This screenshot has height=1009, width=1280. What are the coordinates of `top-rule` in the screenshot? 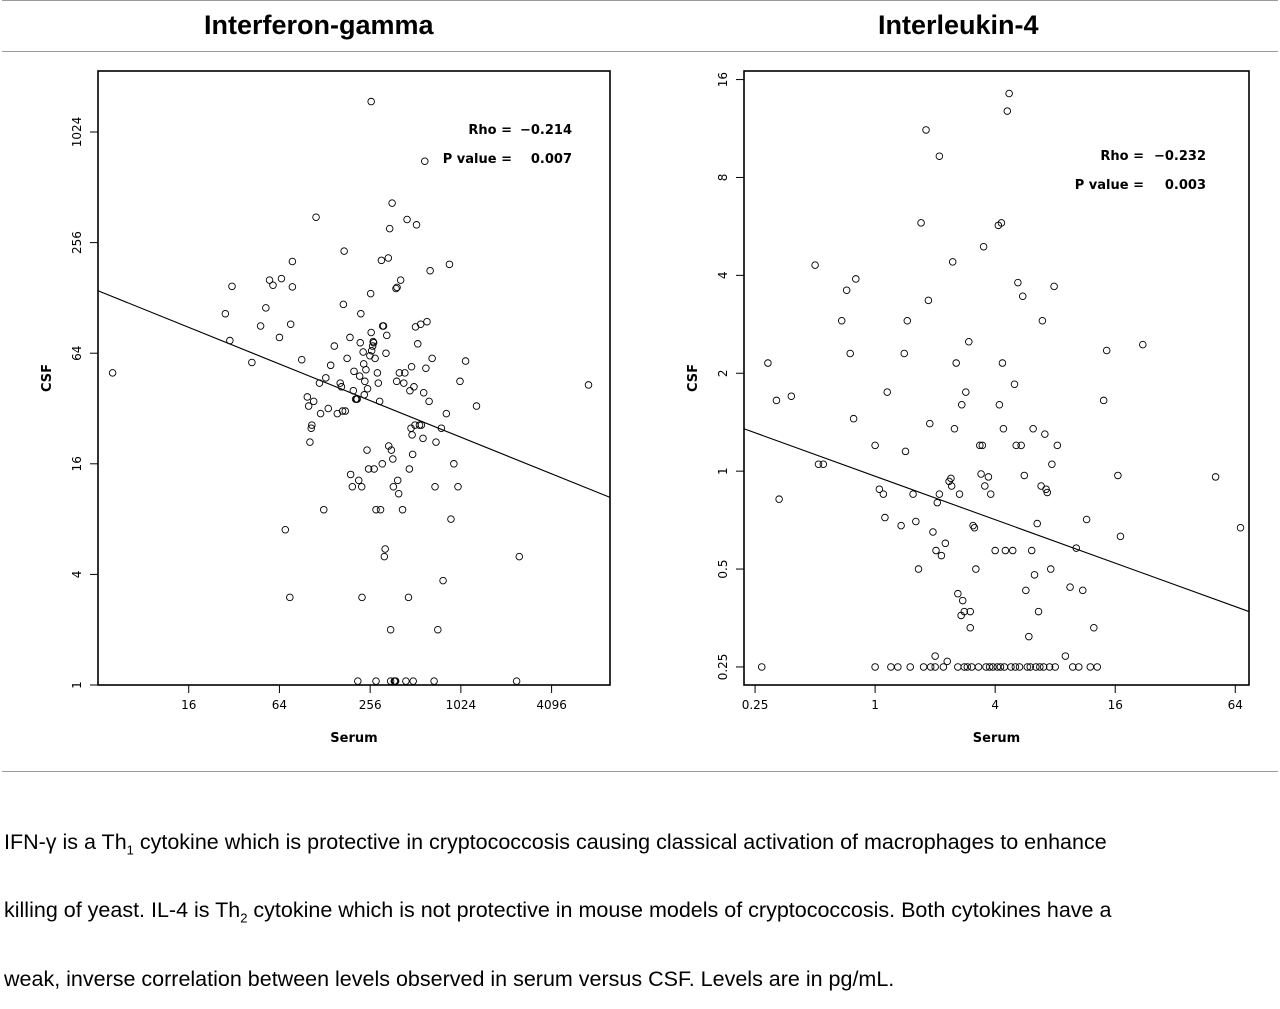 It's located at (640, 0).